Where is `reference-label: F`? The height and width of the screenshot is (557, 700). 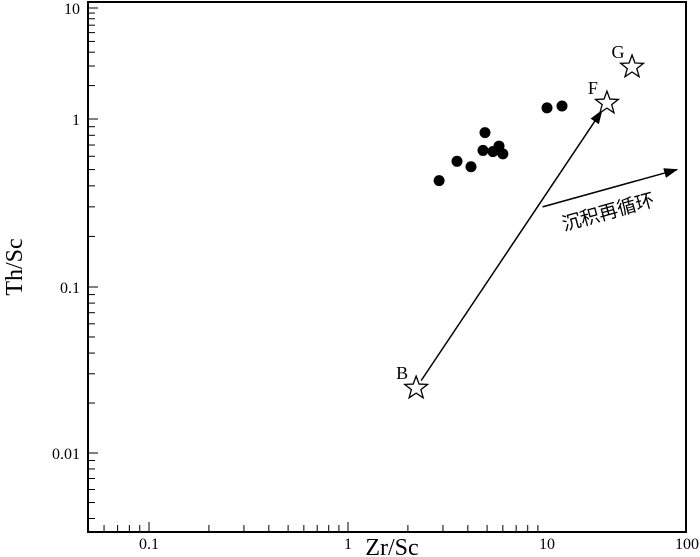 reference-label: F is located at coordinates (593, 88).